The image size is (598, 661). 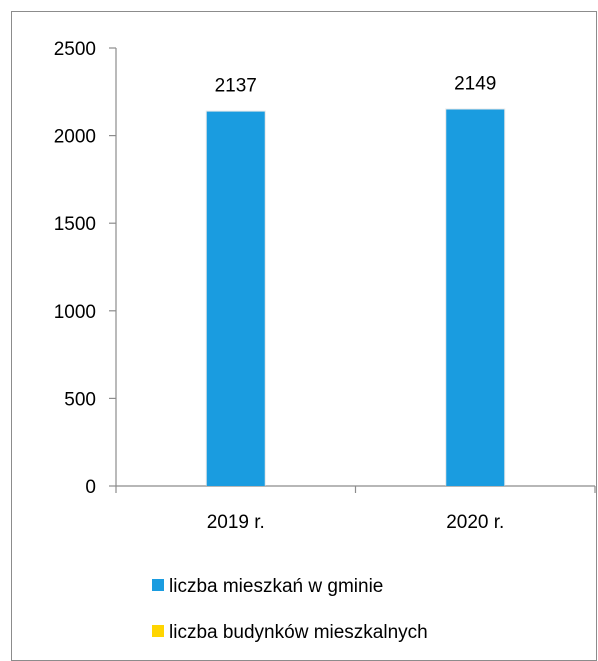 What do you see at coordinates (298, 632) in the screenshot?
I see `legend-label: liczba budynków mieszkalnych` at bounding box center [298, 632].